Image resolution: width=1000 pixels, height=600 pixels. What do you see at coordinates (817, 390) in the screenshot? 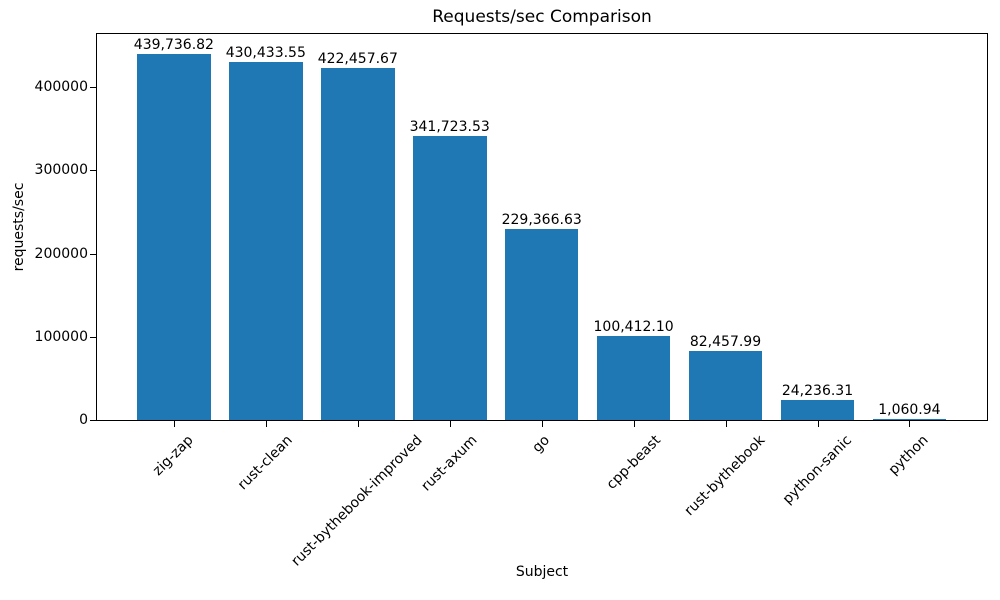
I see `bar-value-label: 24,236.31` at bounding box center [817, 390].